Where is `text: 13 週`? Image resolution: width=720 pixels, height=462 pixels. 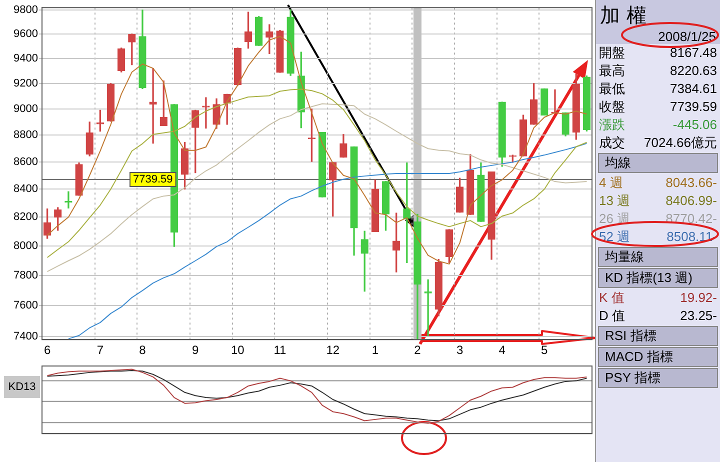
text: 13 週 is located at coordinates (614, 201).